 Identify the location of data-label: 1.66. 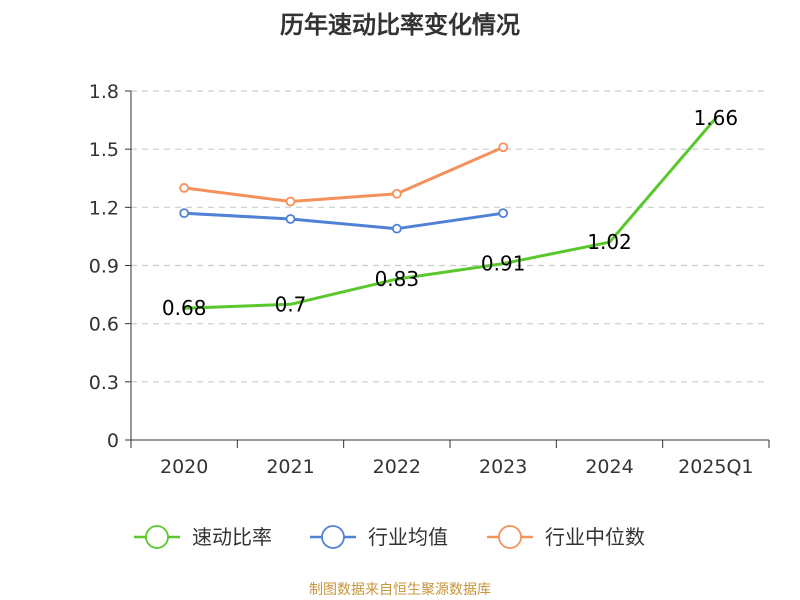
(716, 118).